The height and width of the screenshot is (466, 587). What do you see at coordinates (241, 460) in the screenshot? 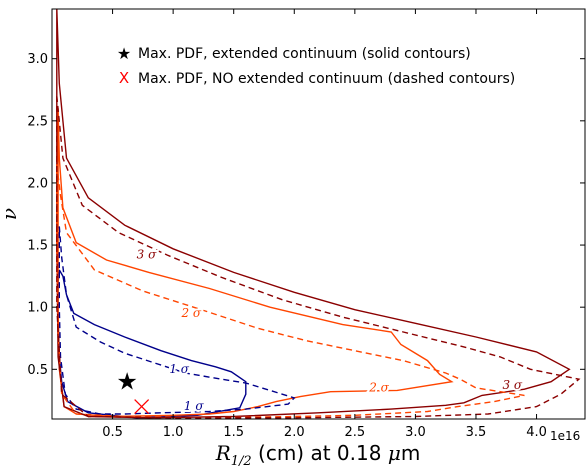
I see `x-axis-label-subscript: 1/2` at bounding box center [241, 460].